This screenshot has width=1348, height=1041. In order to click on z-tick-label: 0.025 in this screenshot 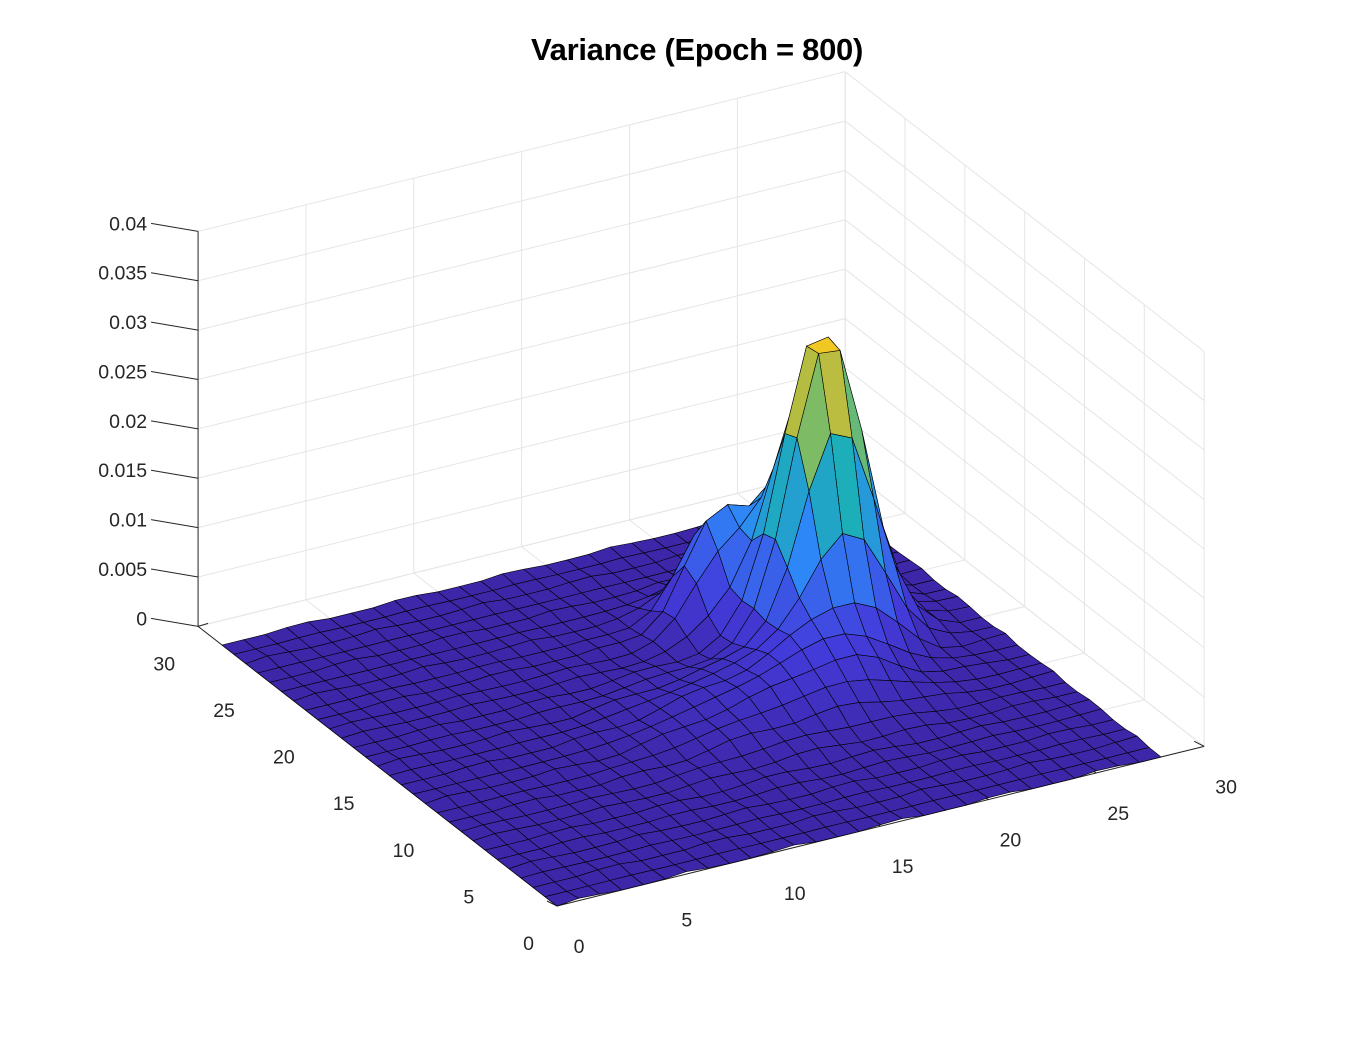, I will do `click(122, 372)`.